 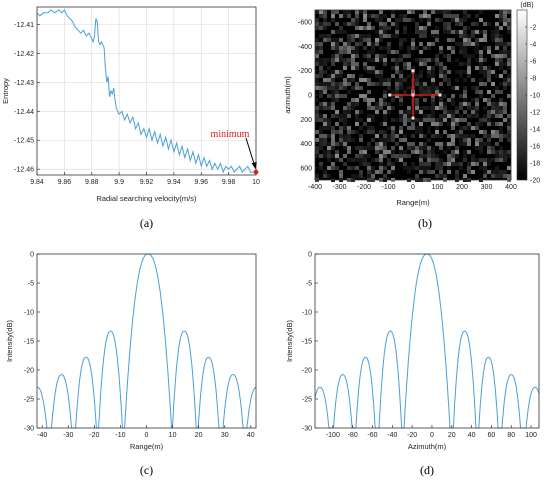 What do you see at coordinates (535, 147) in the screenshot?
I see `b-colorbar-tick-label: -16` at bounding box center [535, 147].